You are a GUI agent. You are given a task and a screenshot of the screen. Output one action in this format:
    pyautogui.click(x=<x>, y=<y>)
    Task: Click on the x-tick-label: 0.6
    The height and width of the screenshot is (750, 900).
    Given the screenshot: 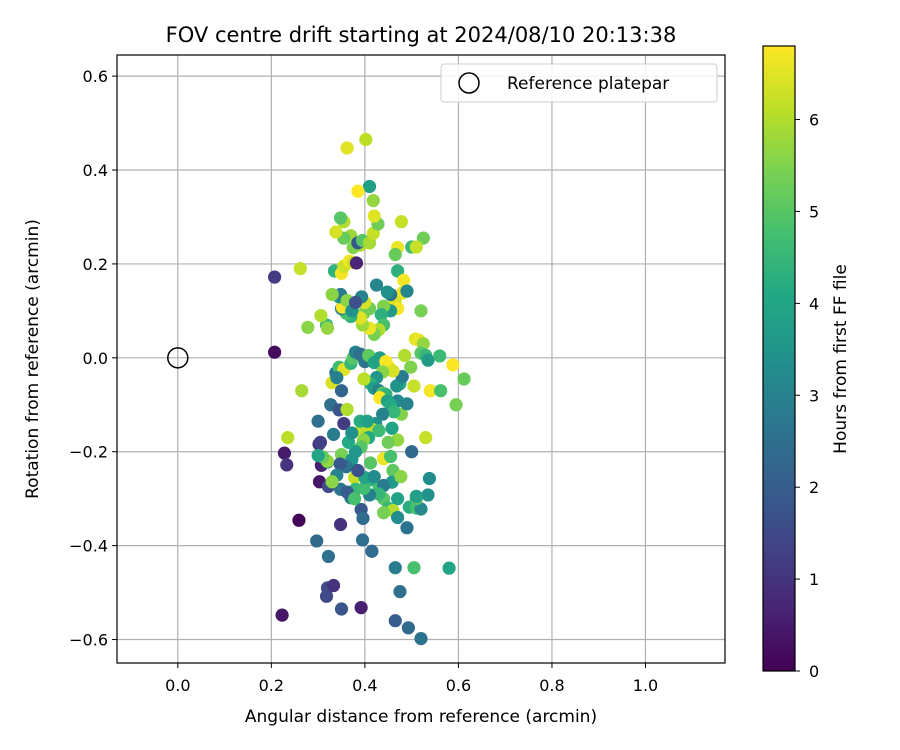 What is the action you would take?
    pyautogui.click(x=458, y=685)
    